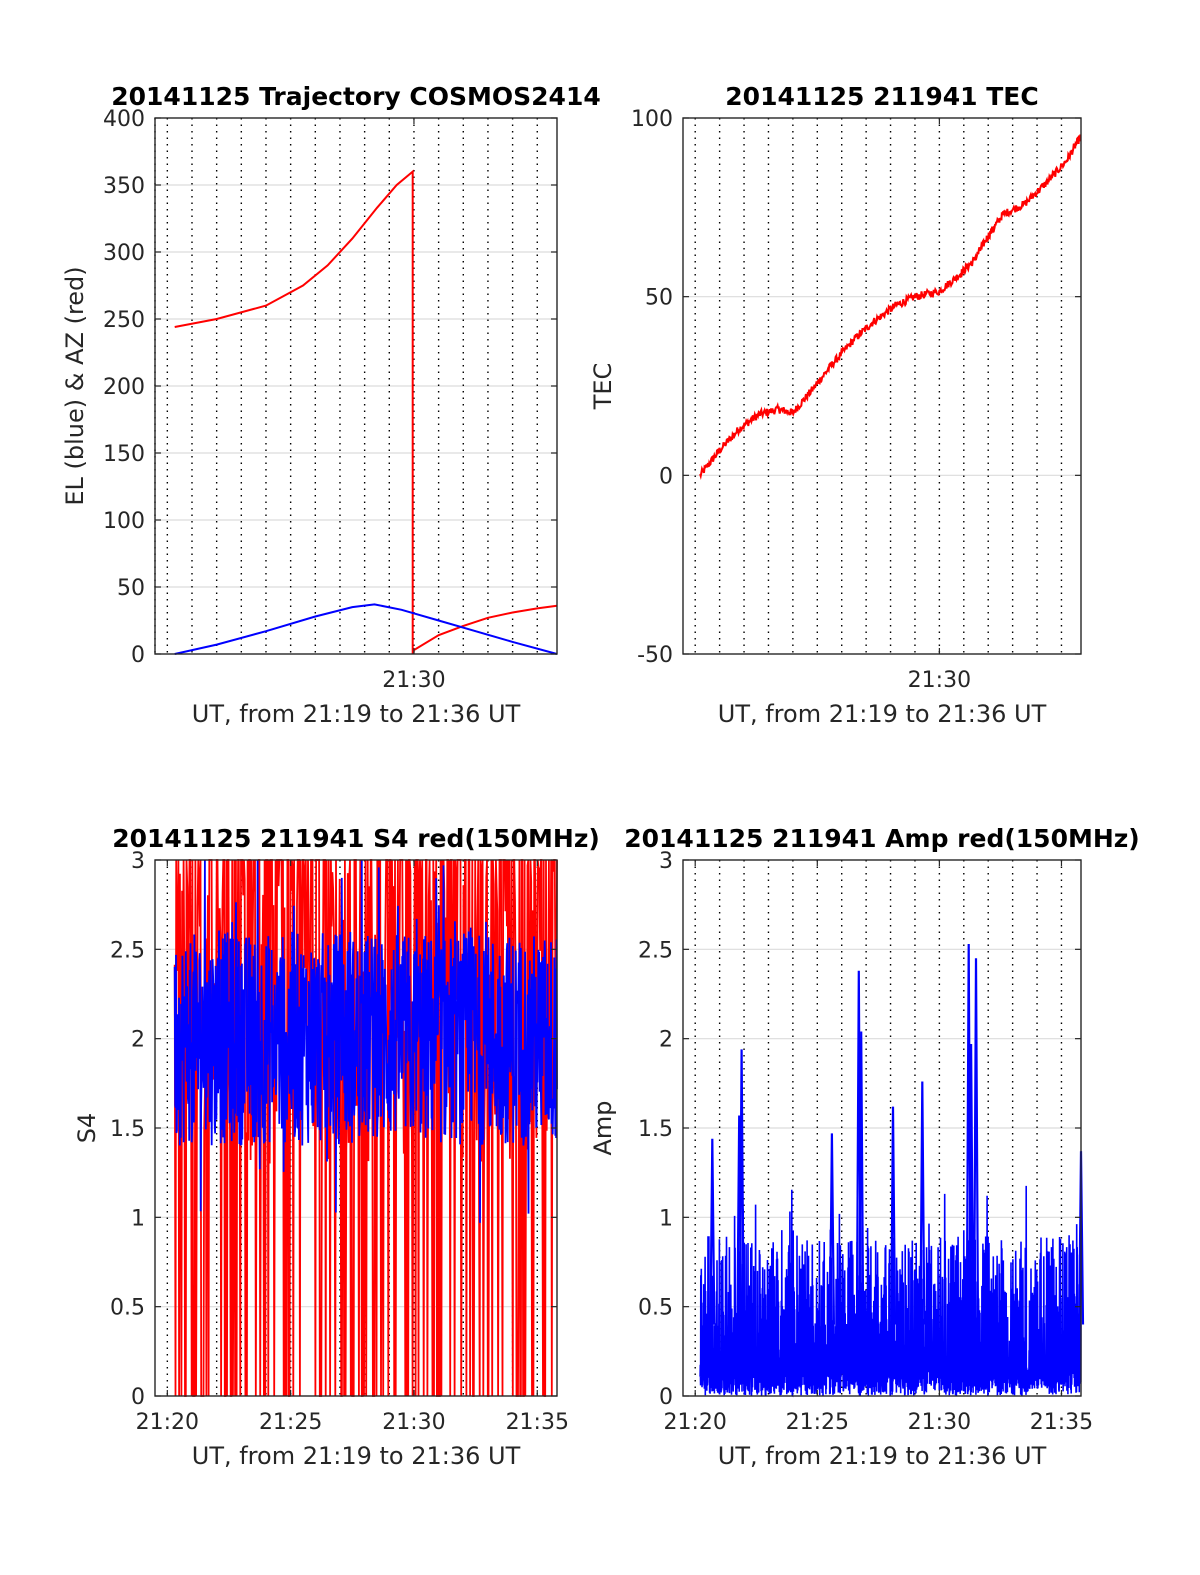 The image size is (1200, 1575). Describe the element at coordinates (366, 629) in the screenshot. I see `el-series-line` at that location.